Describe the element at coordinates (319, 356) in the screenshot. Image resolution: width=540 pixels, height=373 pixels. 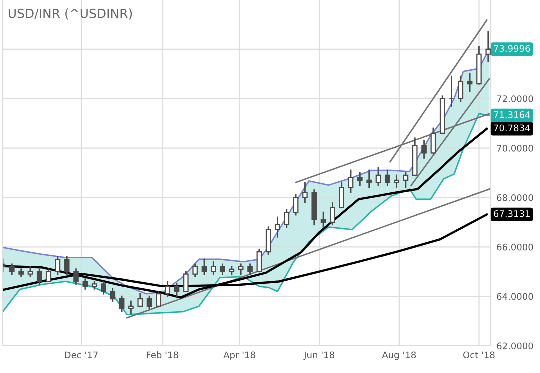
I see `x-tick-label: Jun '18` at that location.